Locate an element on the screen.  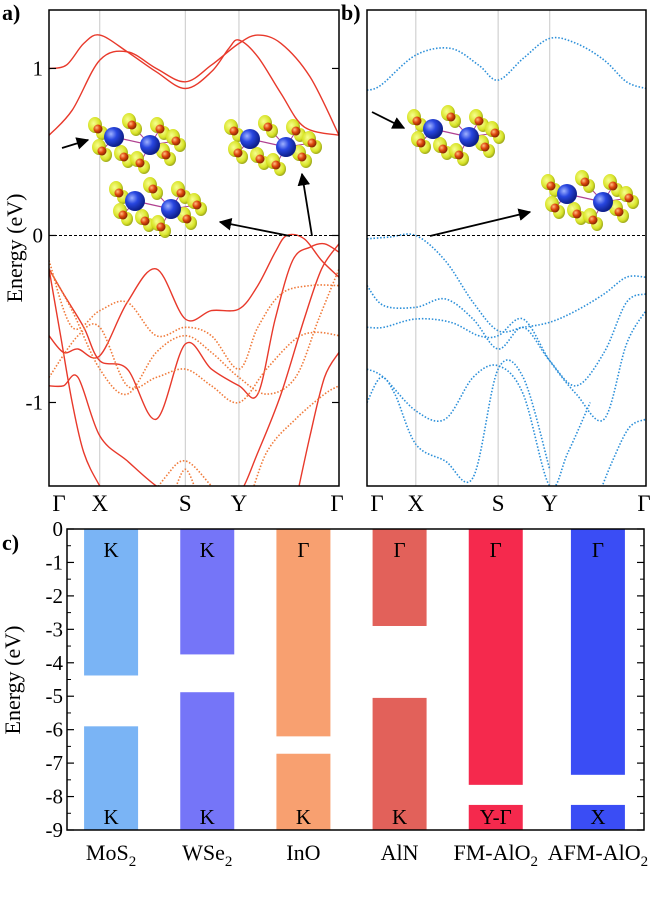
material-label: WSe2 is located at coordinates (207, 855).